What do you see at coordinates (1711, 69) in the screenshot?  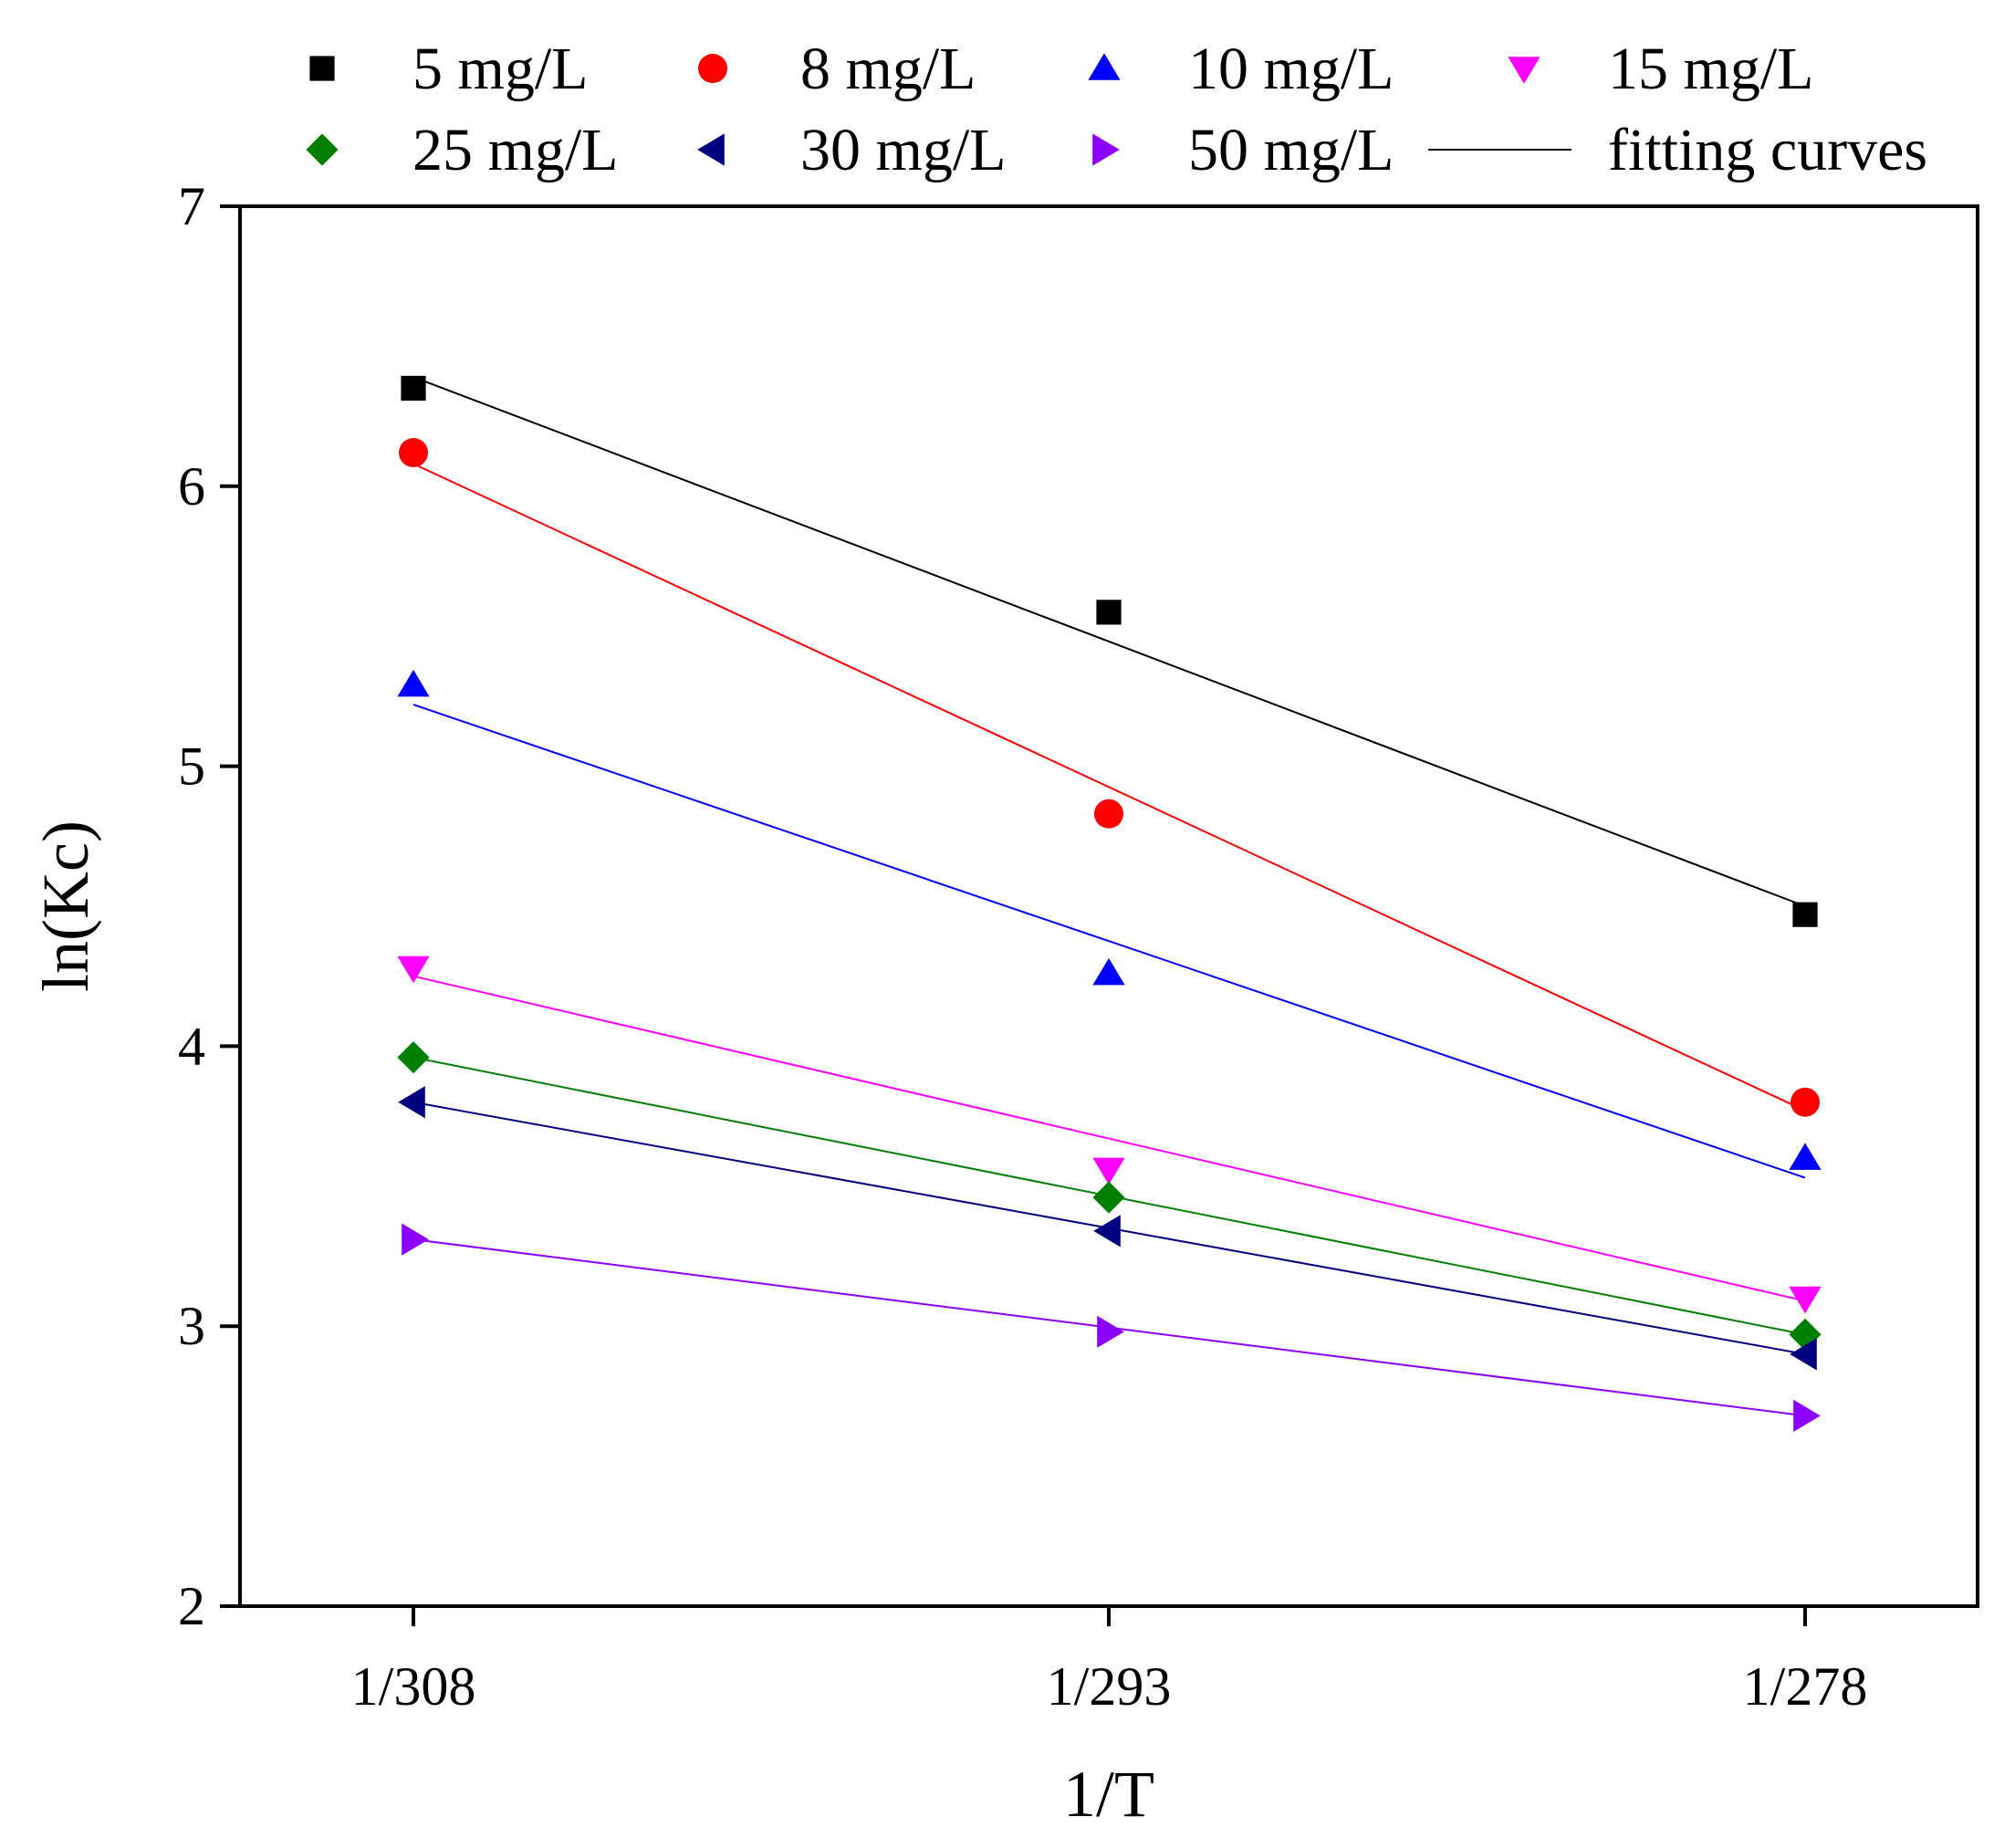 I see `legend-label: 15 mg/L` at bounding box center [1711, 69].